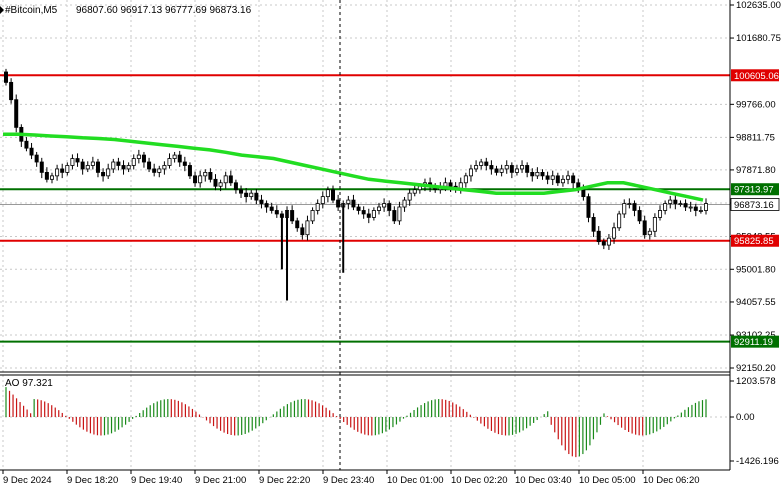 Image resolution: width=781 pixels, height=494 pixels. What do you see at coordinates (365, 422) in the screenshot?
I see `awesome-oscillator-bars` at bounding box center [365, 422].